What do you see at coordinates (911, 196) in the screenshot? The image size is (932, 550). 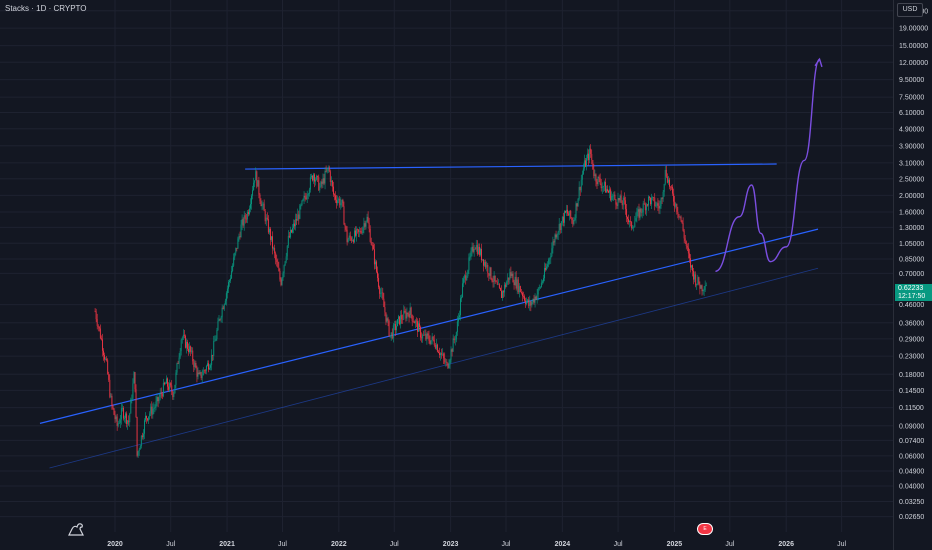 I see `y-tick-label: 2.00000` at bounding box center [911, 196].